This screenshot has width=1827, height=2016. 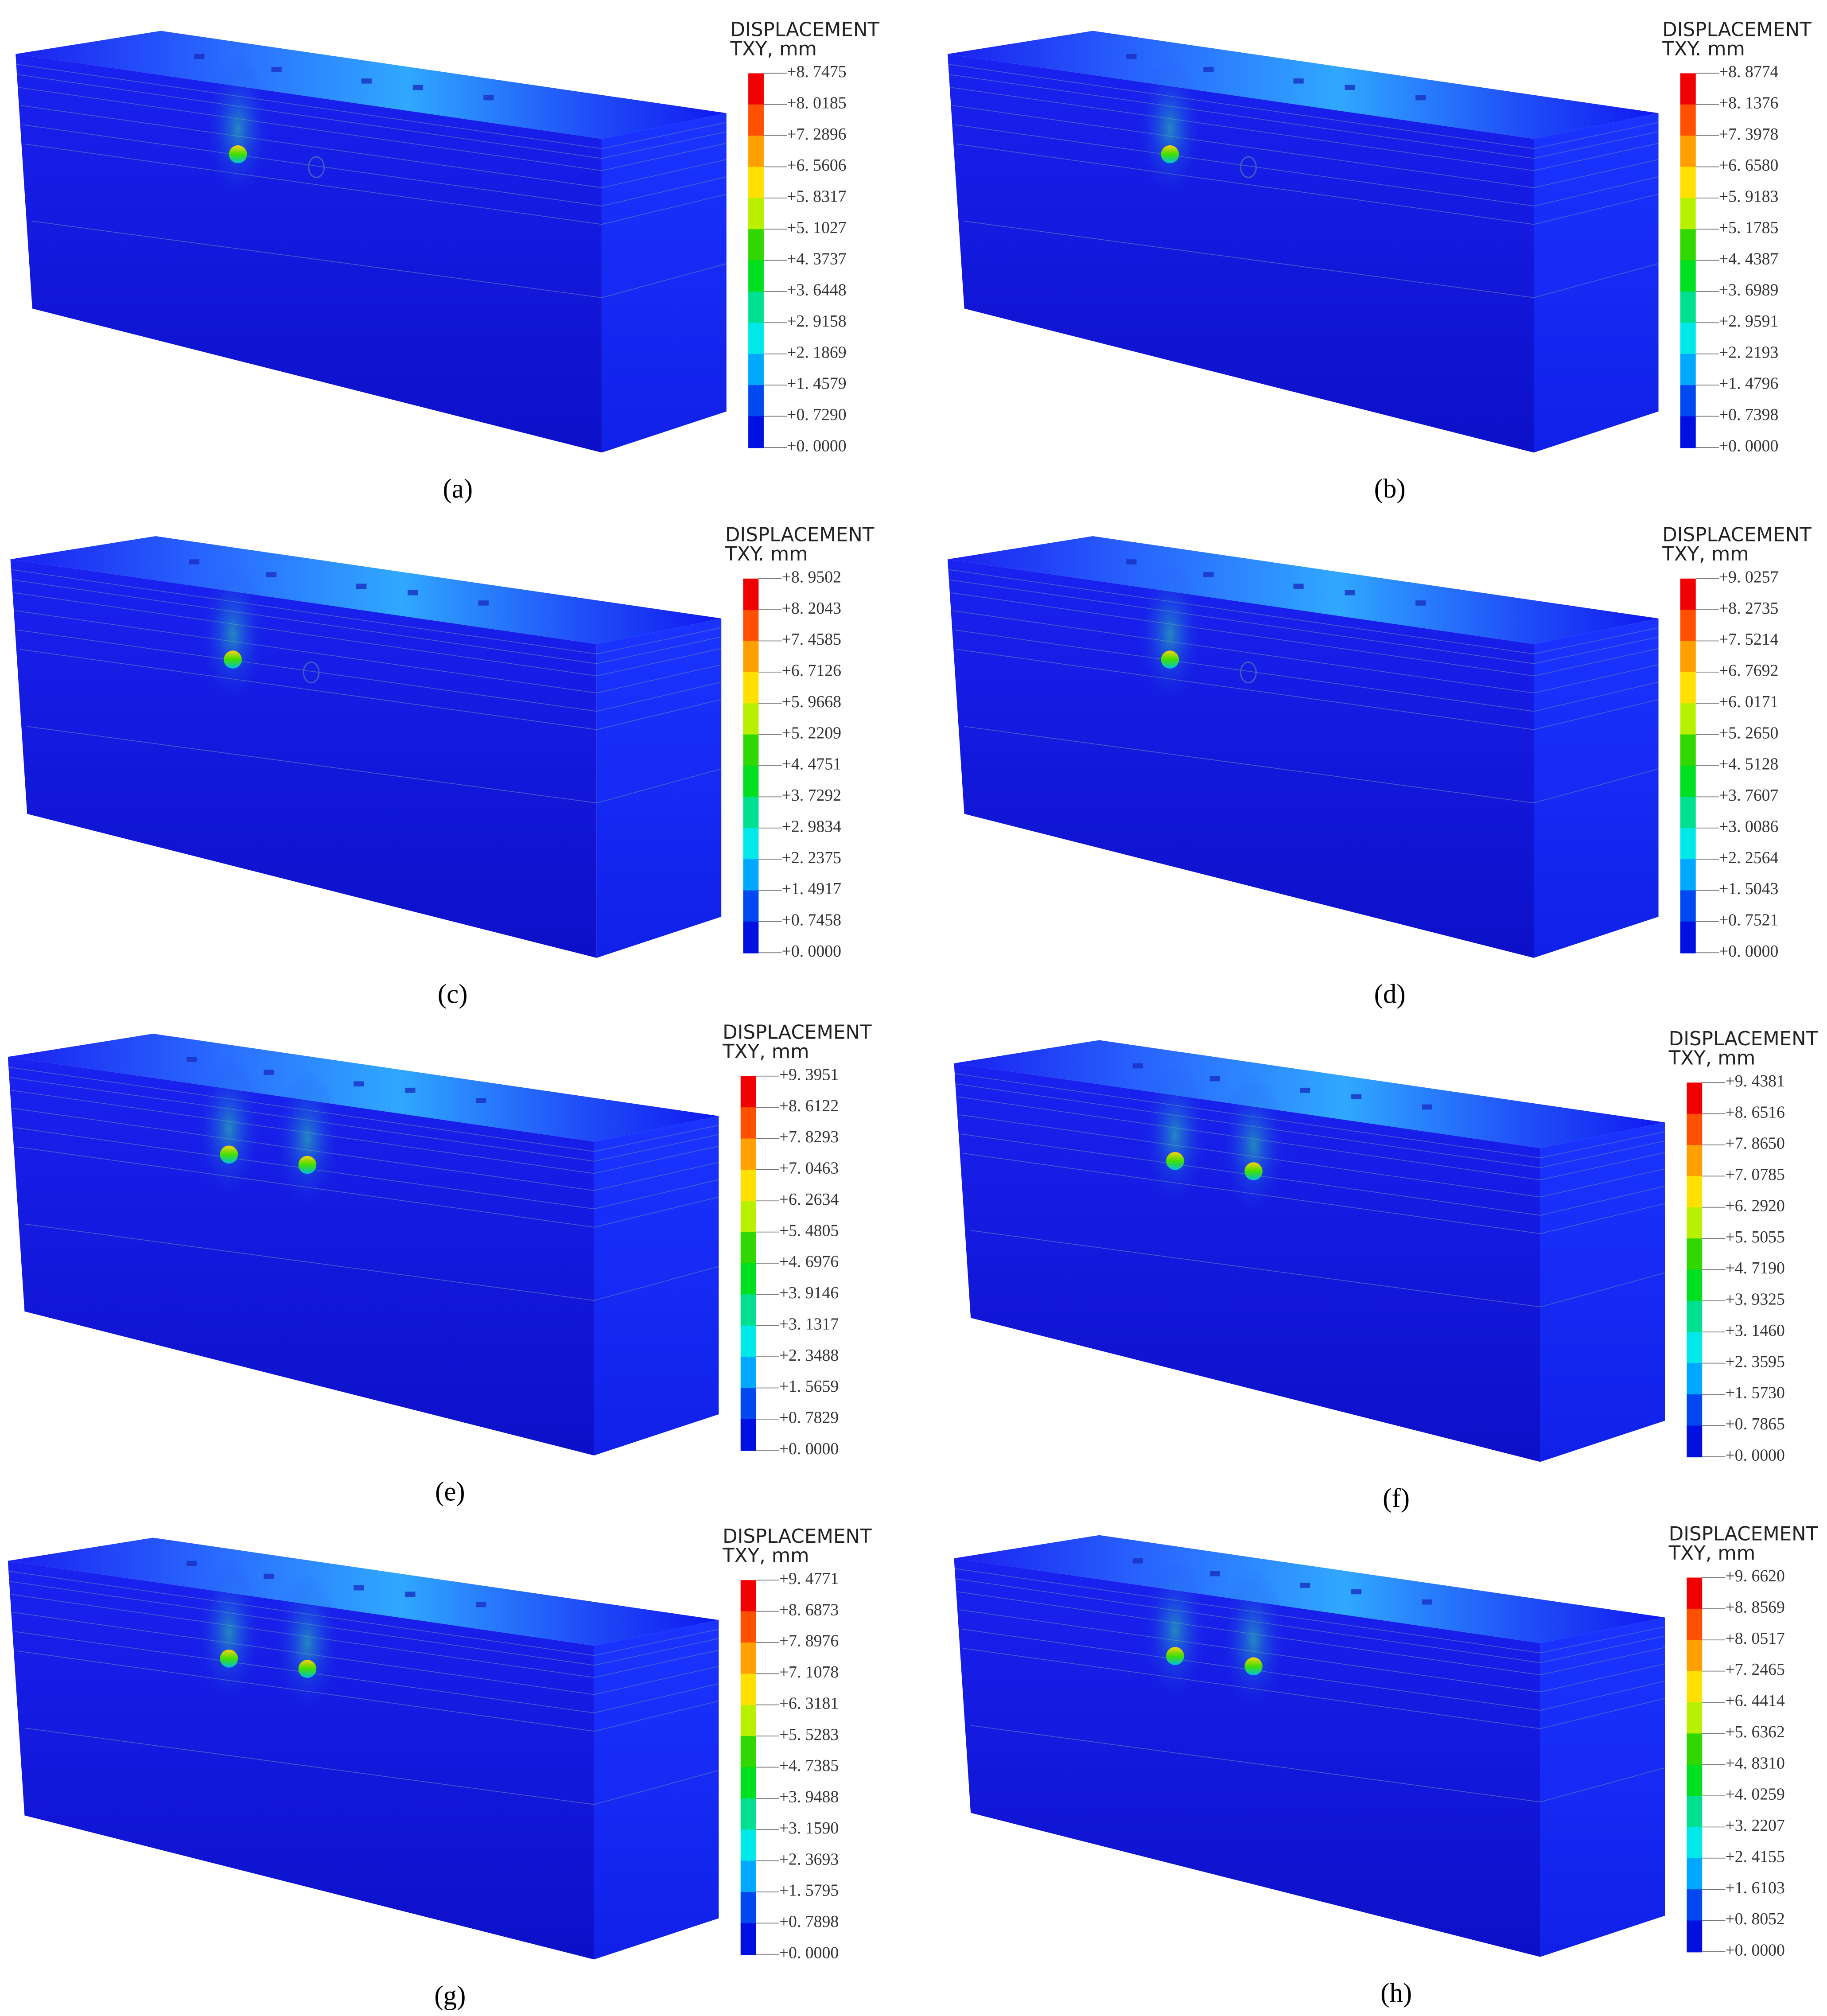 I want to click on legend-label: +5. 8317, so click(x=817, y=197).